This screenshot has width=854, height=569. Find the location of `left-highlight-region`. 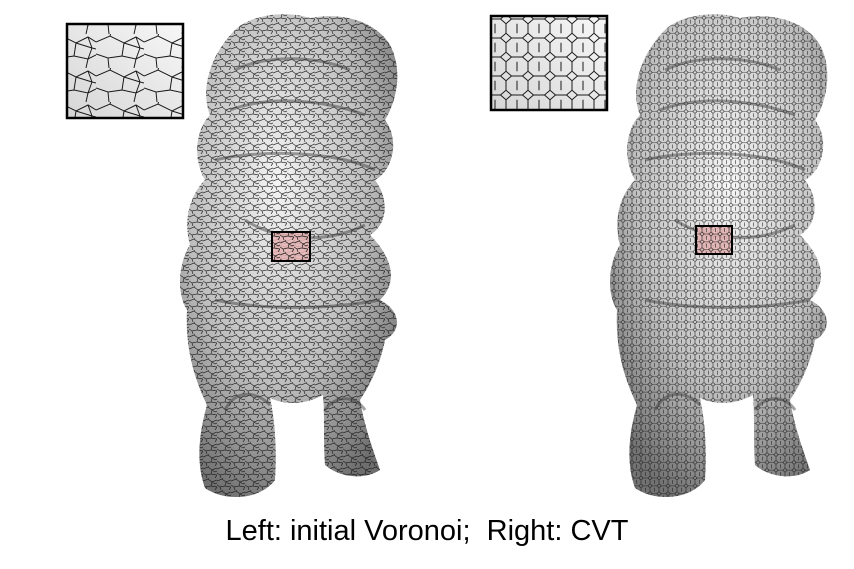

left-highlight-region is located at coordinates (291, 246).